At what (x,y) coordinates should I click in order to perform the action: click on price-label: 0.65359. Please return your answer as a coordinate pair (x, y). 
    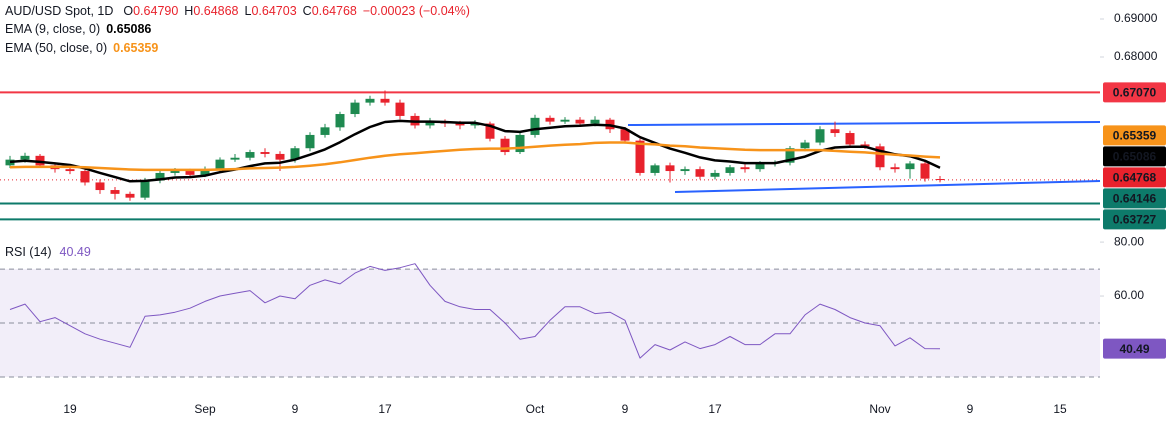
    Looking at the image, I should click on (1135, 136).